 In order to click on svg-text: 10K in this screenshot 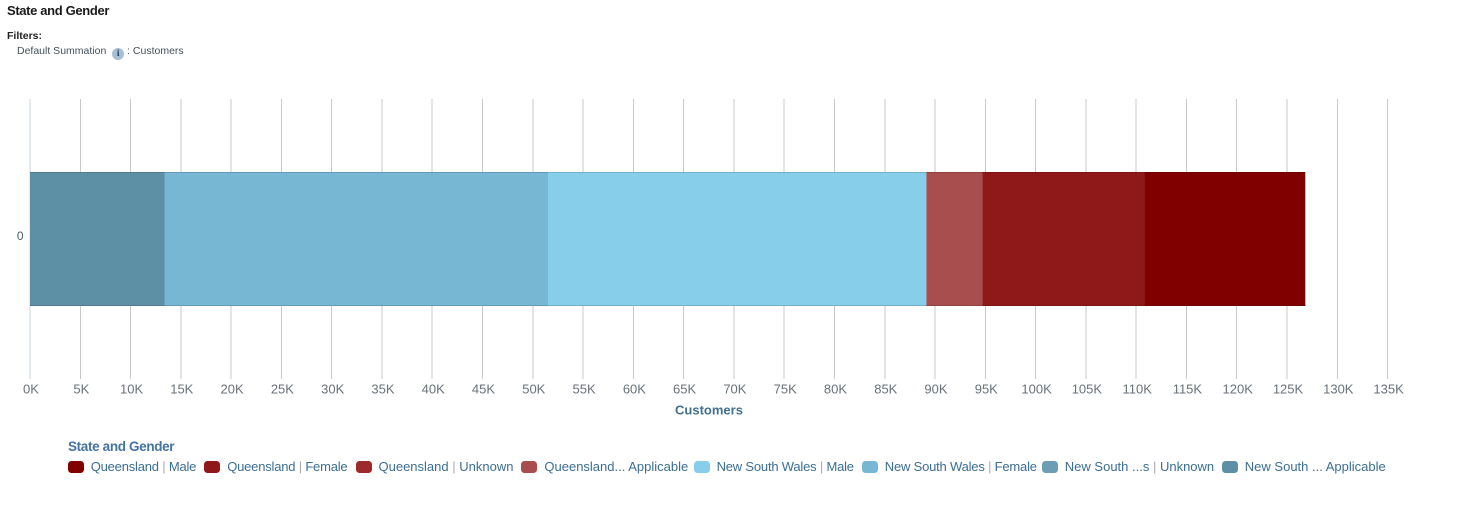, I will do `click(131, 389)`.